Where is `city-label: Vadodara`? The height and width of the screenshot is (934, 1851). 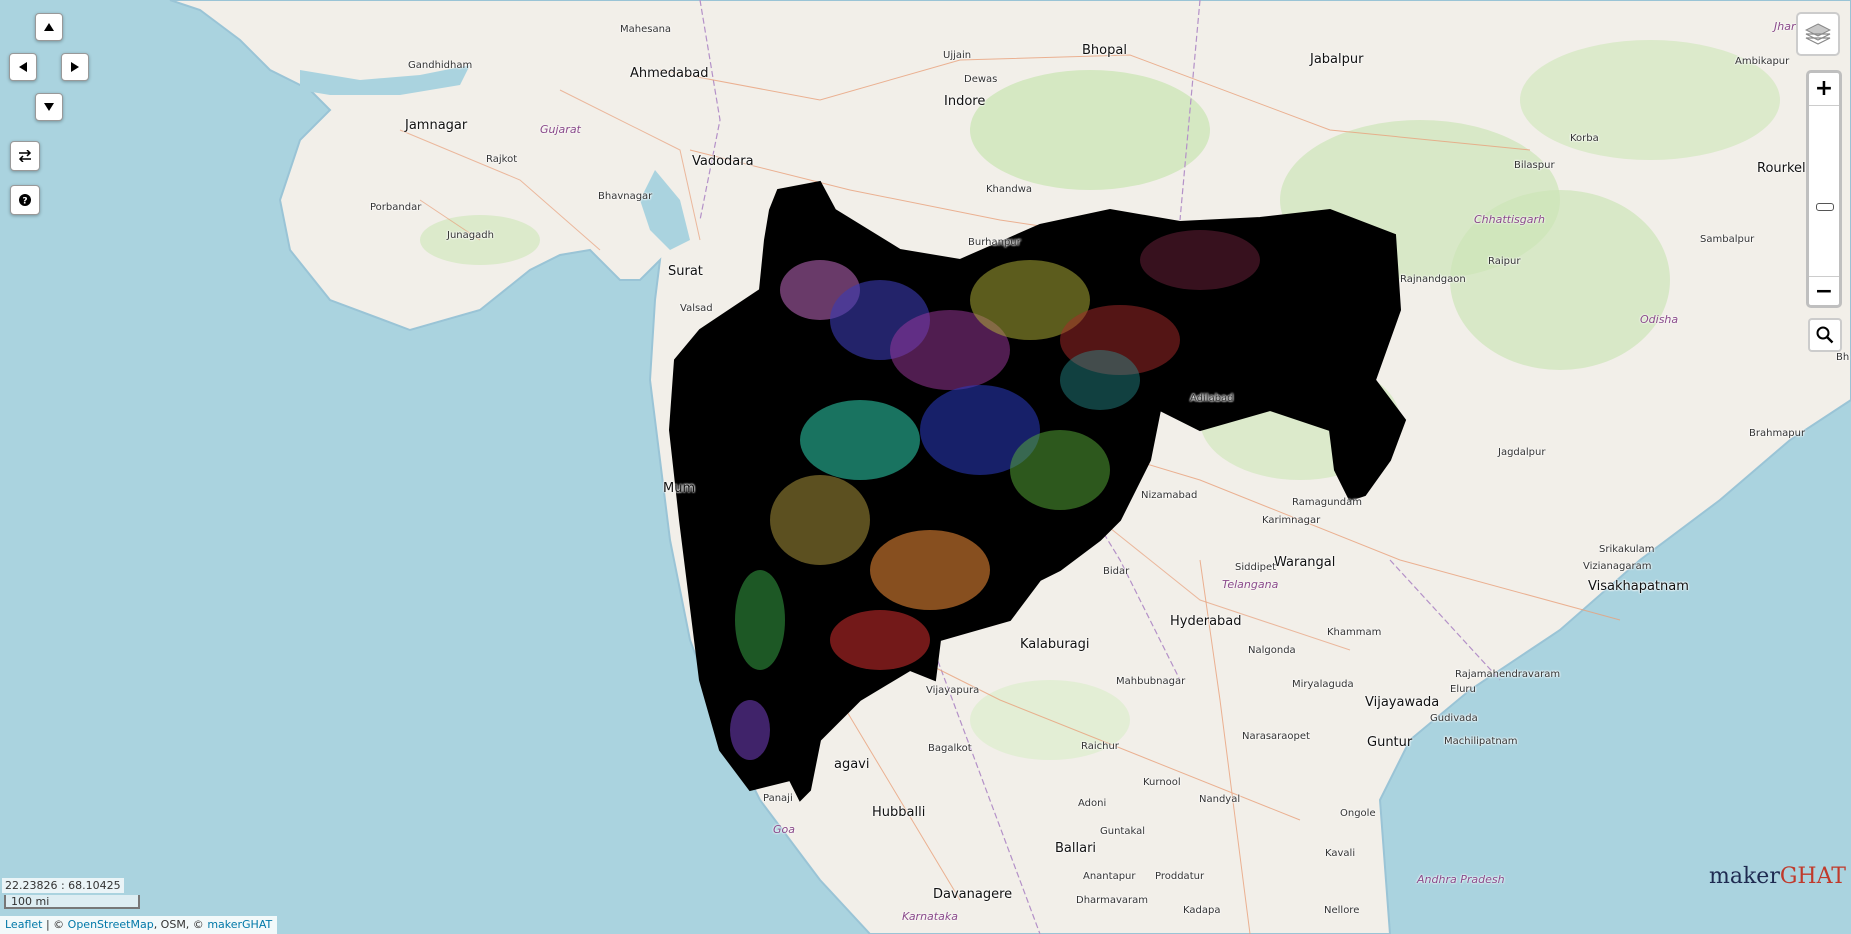 city-label: Vadodara is located at coordinates (723, 161).